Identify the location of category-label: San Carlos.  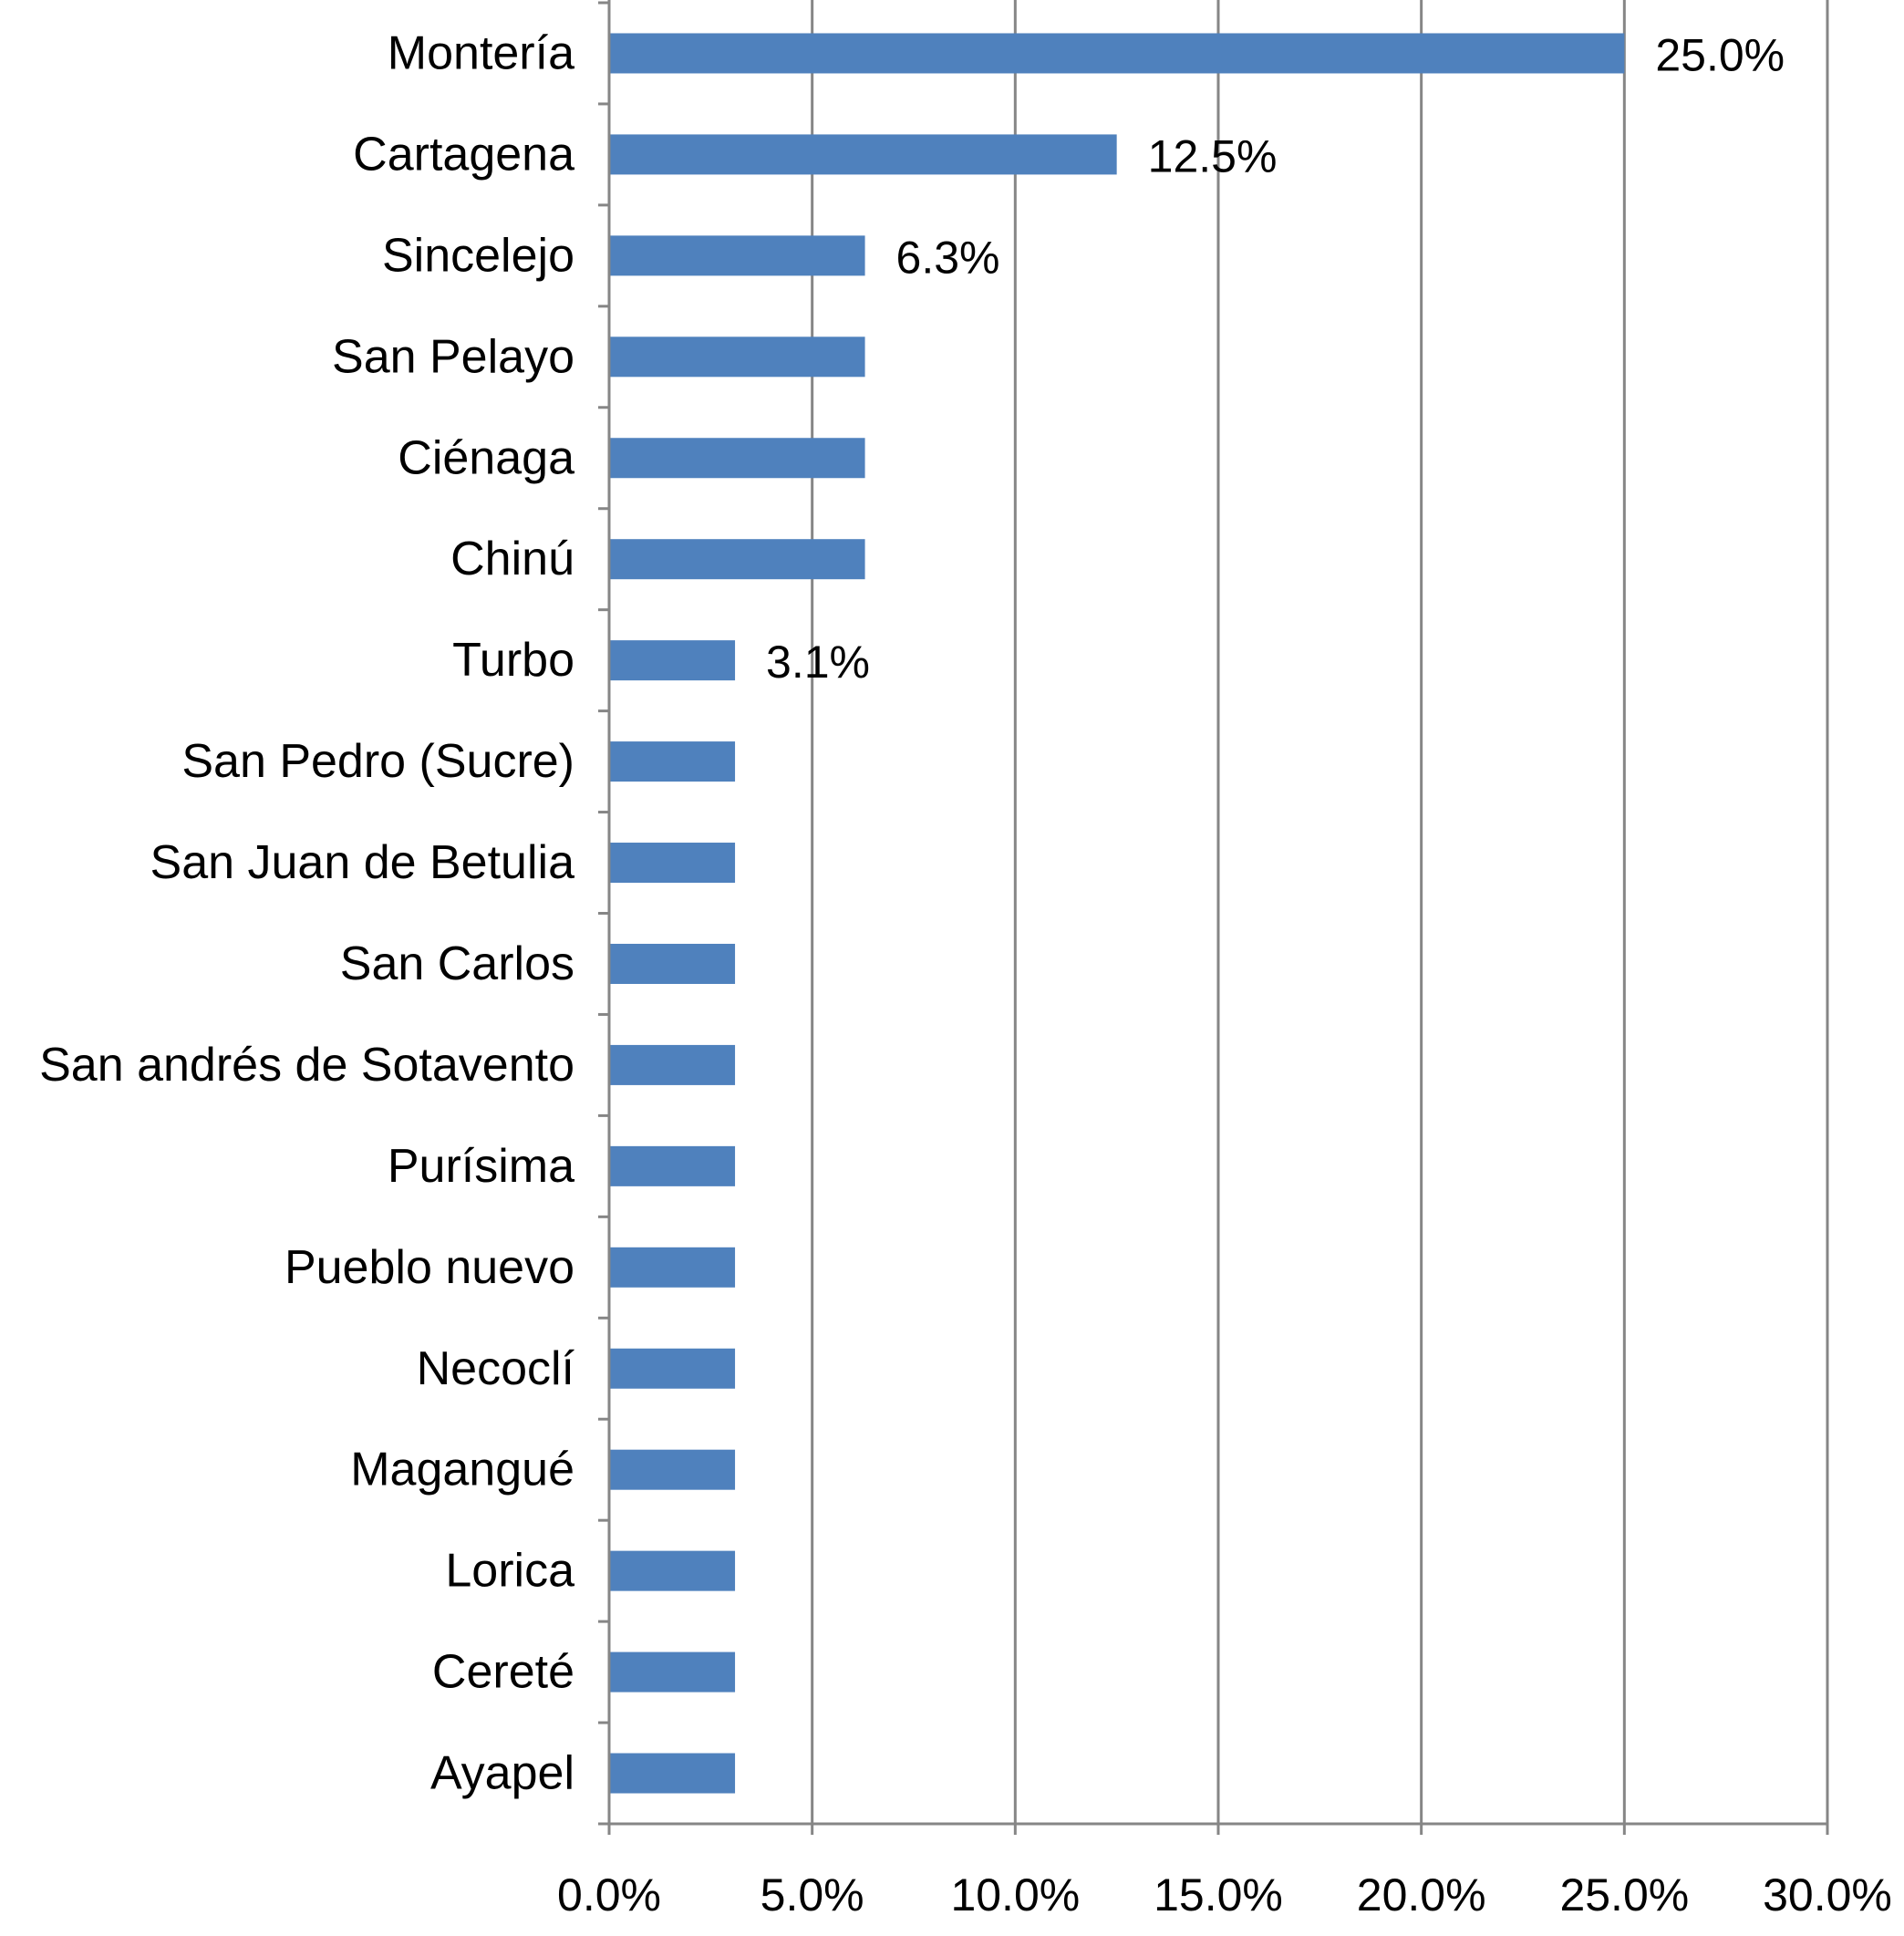
(457, 964).